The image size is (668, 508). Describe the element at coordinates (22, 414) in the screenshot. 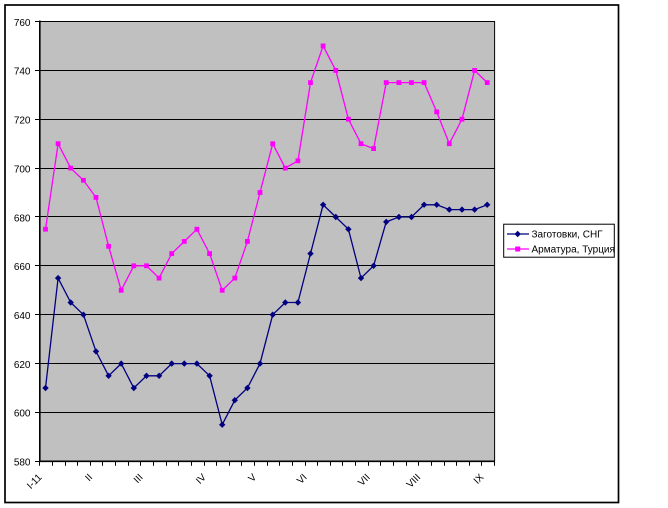

I see `svg-text: 600` at that location.